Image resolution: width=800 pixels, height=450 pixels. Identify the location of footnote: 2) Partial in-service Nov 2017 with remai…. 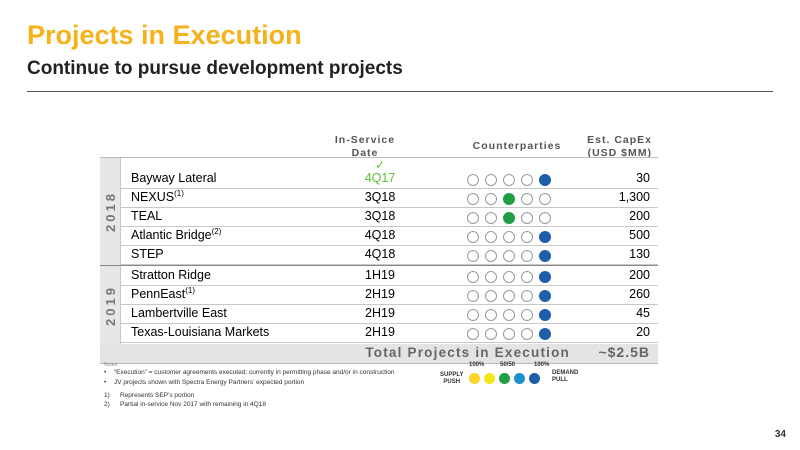
(185, 404).